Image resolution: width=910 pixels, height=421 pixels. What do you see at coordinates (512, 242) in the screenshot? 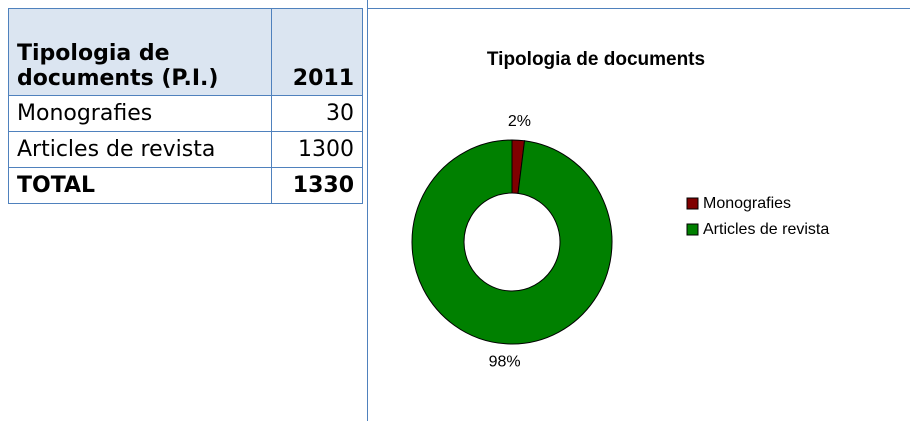
I see `donut-segment` at bounding box center [512, 242].